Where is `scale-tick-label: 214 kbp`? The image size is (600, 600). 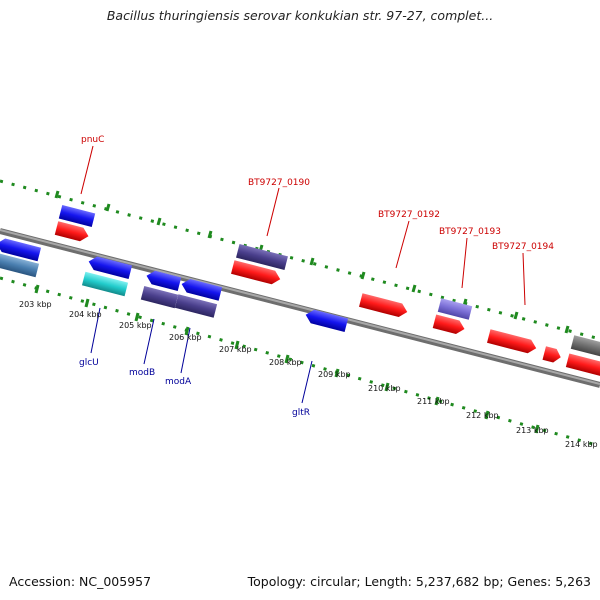 scale-tick-label: 214 kbp is located at coordinates (581, 444).